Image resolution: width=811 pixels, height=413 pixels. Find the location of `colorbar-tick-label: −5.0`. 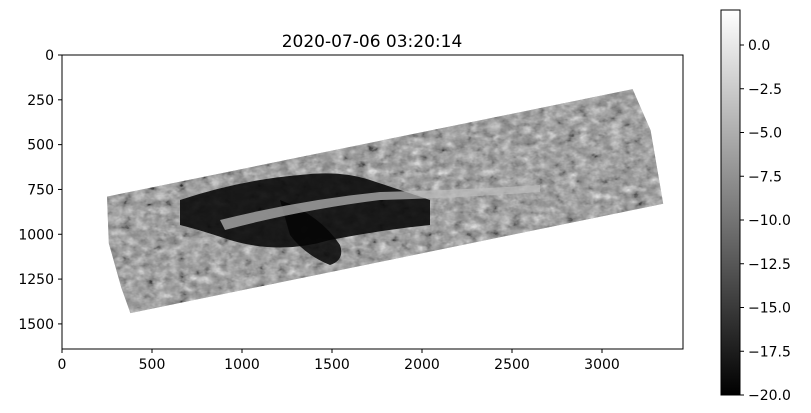

colorbar-tick-label: −5.0 is located at coordinates (765, 134).